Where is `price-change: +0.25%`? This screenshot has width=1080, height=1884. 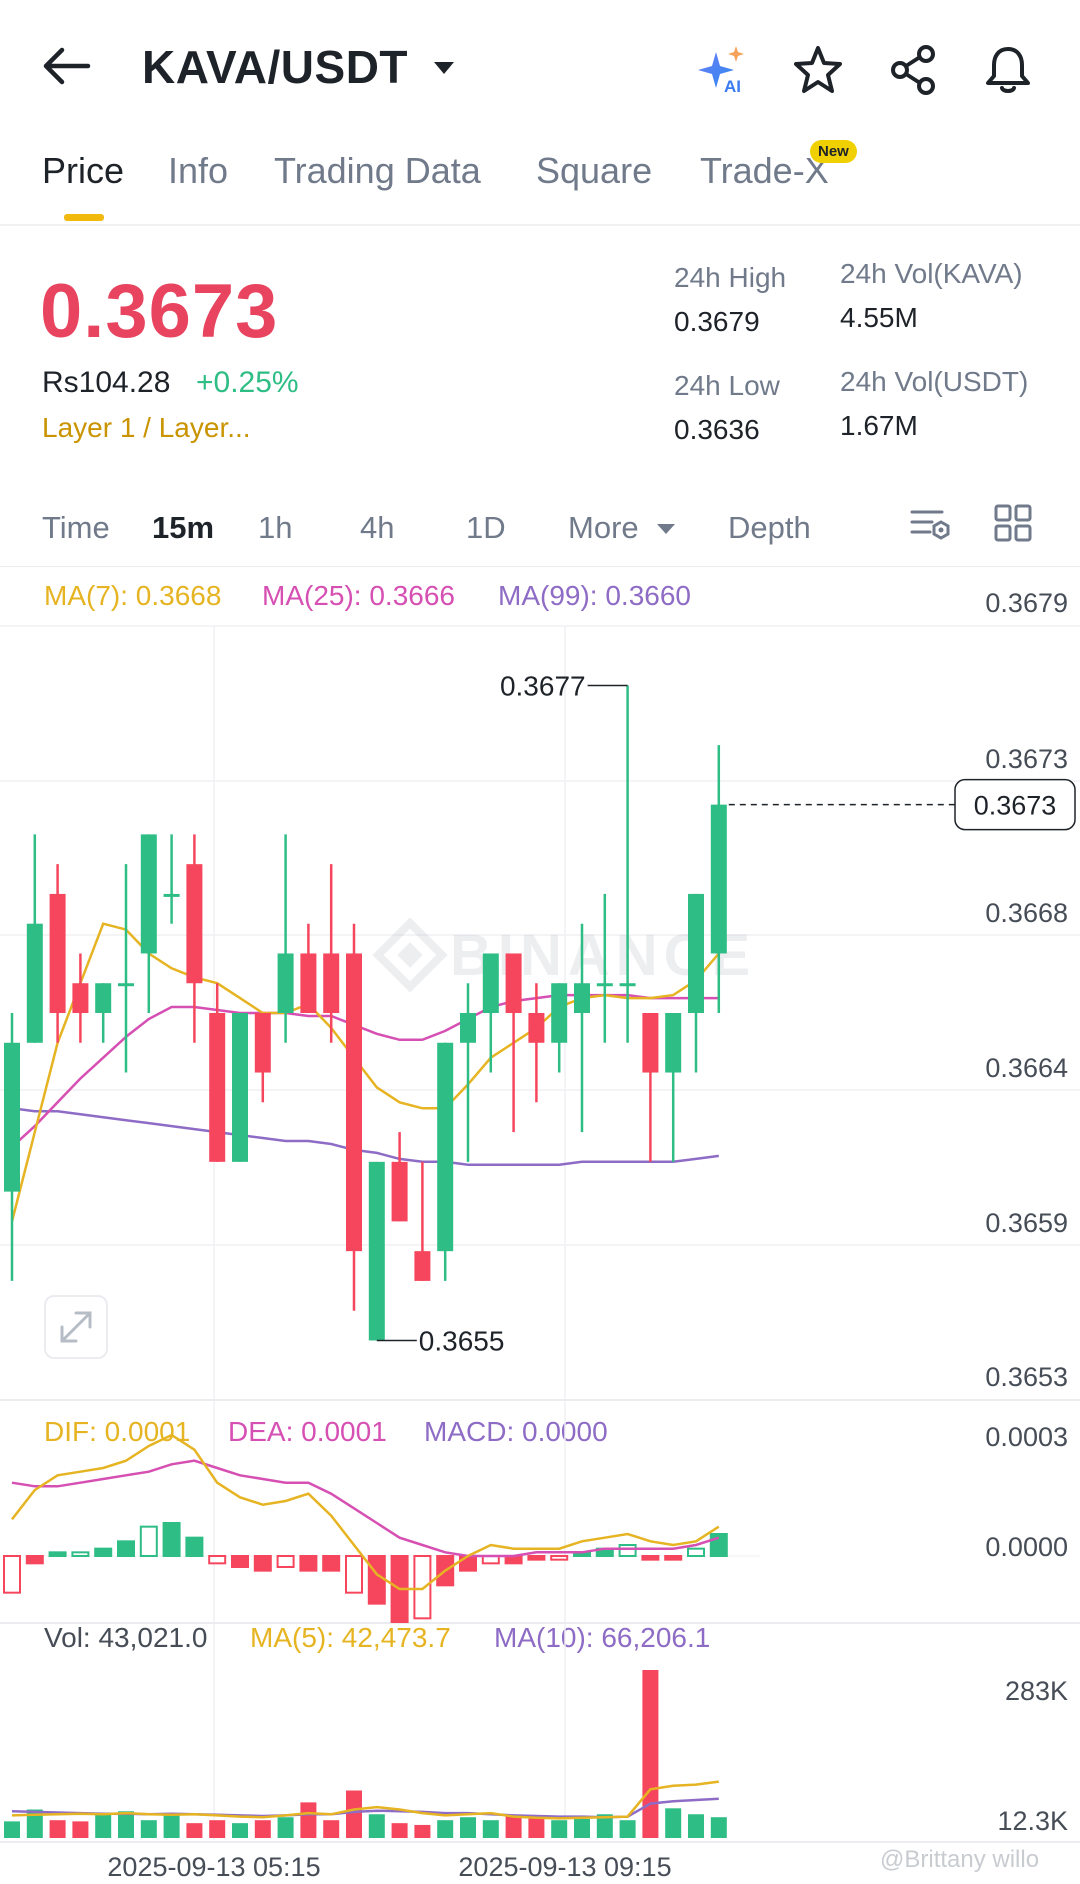 price-change: +0.25% is located at coordinates (247, 382).